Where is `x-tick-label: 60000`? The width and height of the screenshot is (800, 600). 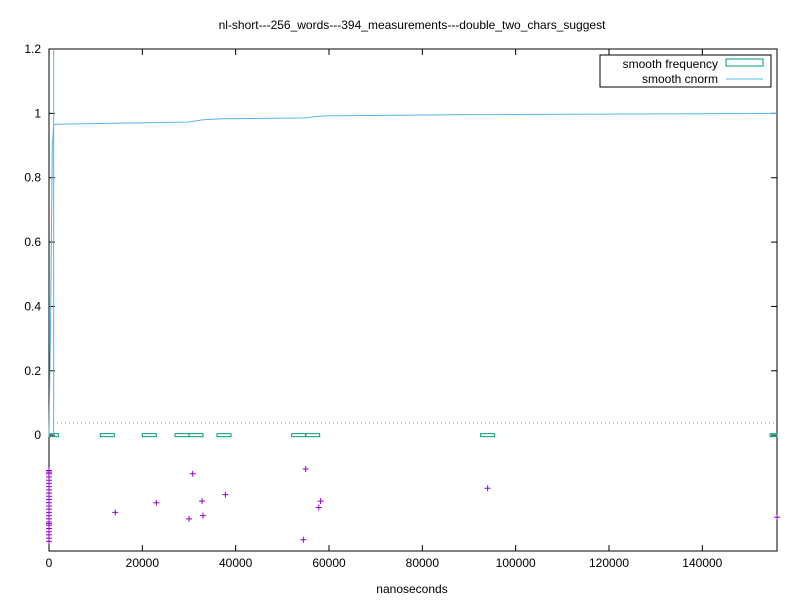 x-tick-label: 60000 is located at coordinates (329, 563).